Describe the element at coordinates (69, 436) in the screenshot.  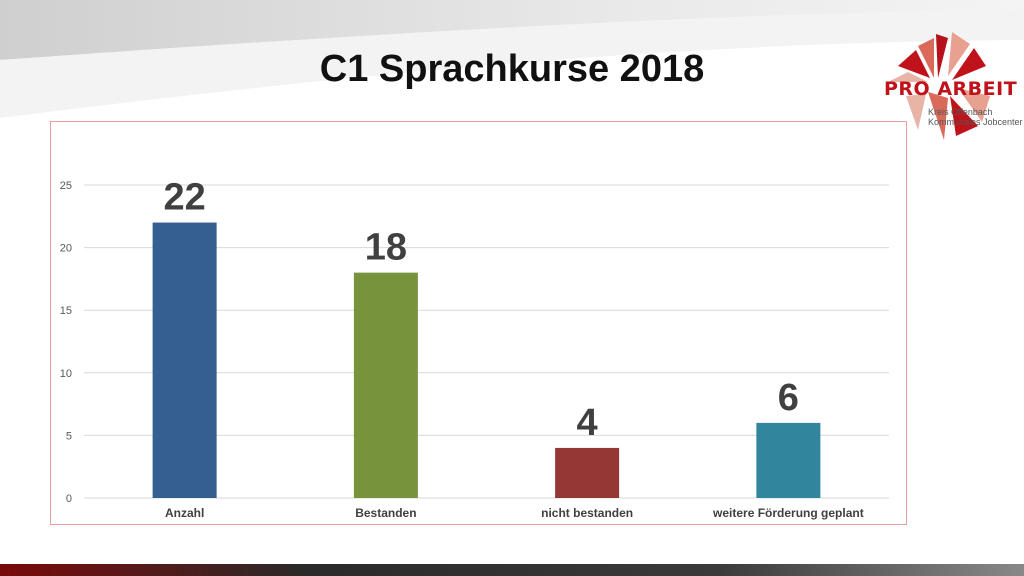
I see `y-tick-label: 5` at that location.